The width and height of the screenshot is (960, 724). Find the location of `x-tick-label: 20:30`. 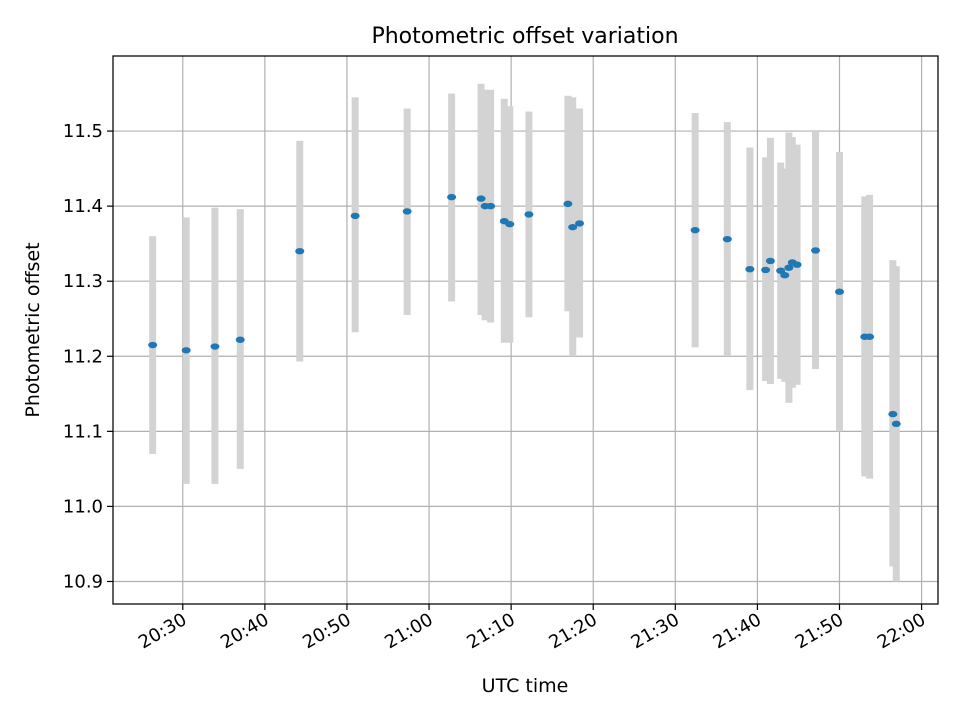

x-tick-label: 20:30 is located at coordinates (162, 631).